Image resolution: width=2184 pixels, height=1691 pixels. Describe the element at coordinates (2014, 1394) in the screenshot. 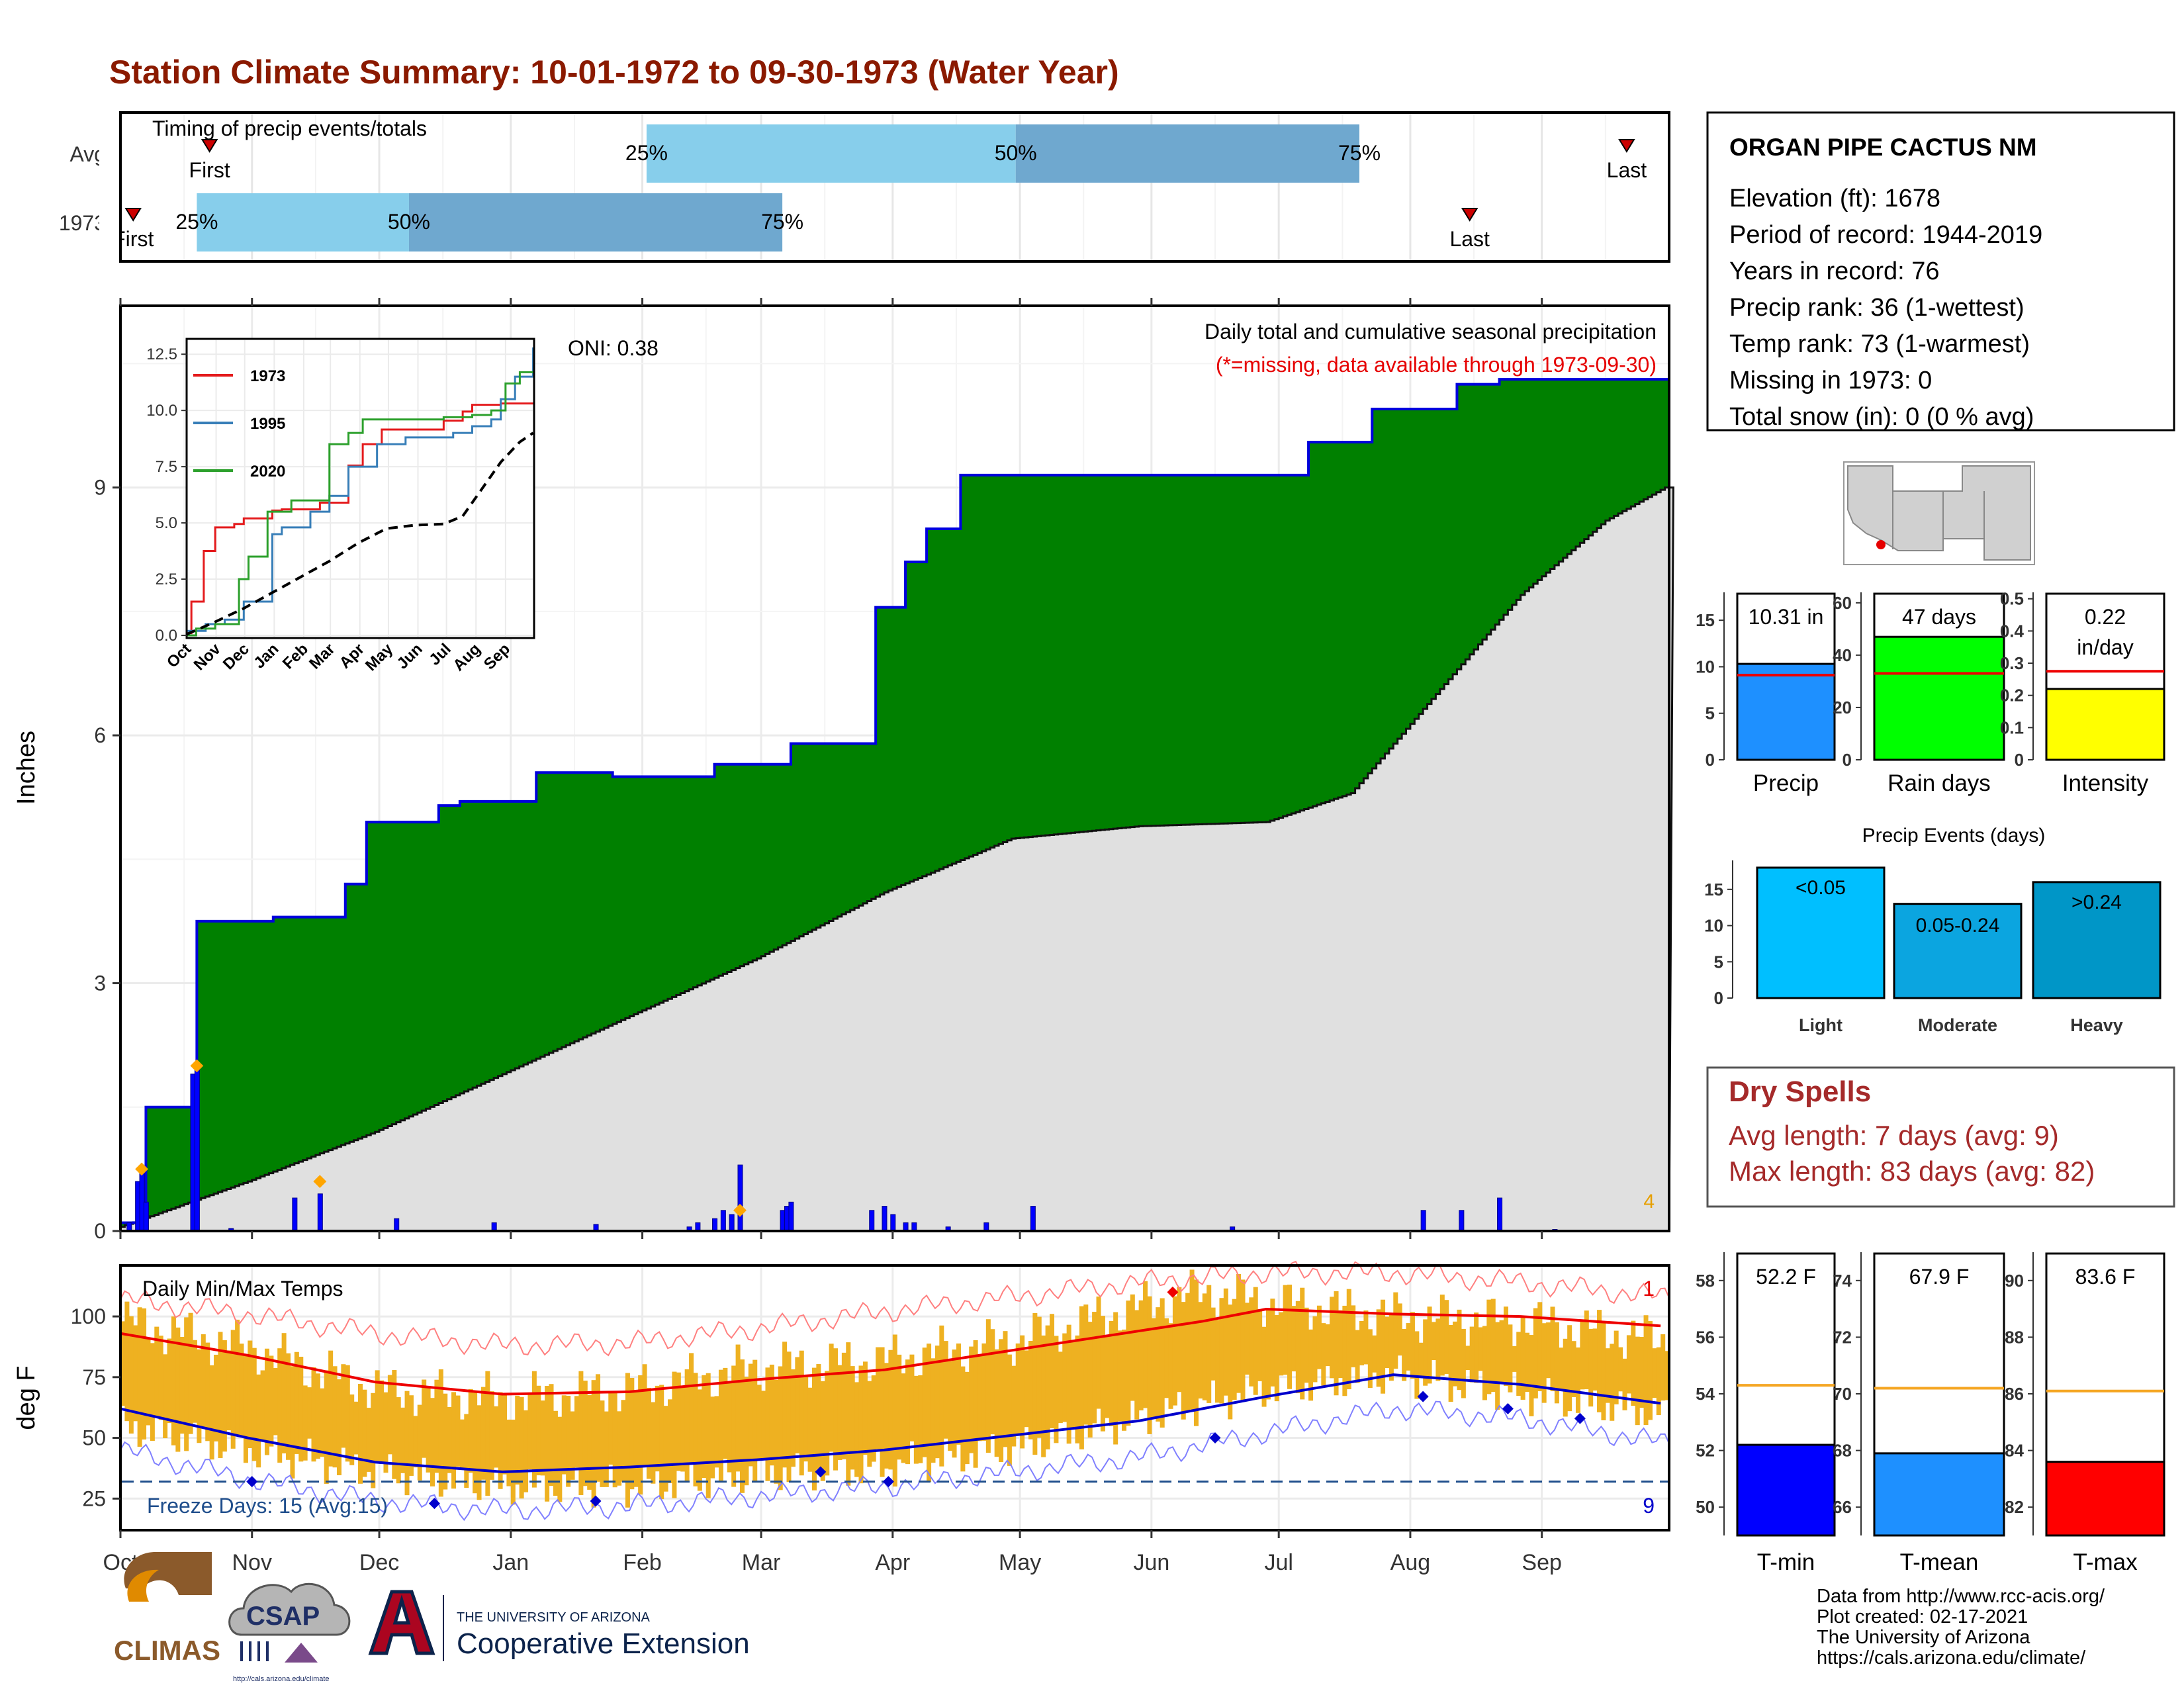

I see `tmean-y-tick-label-2: 86` at that location.